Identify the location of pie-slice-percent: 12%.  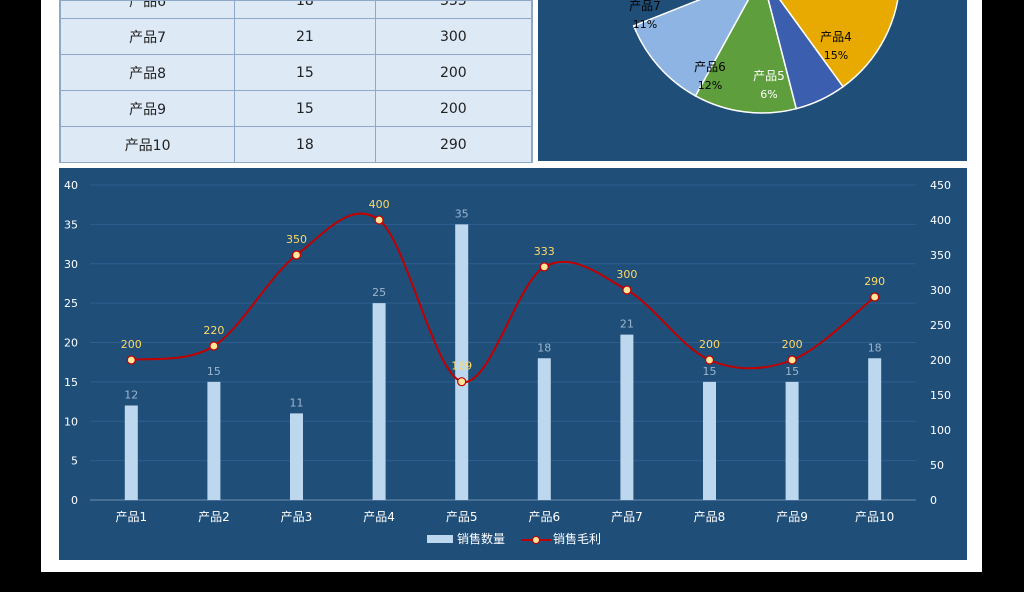
(710, 85).